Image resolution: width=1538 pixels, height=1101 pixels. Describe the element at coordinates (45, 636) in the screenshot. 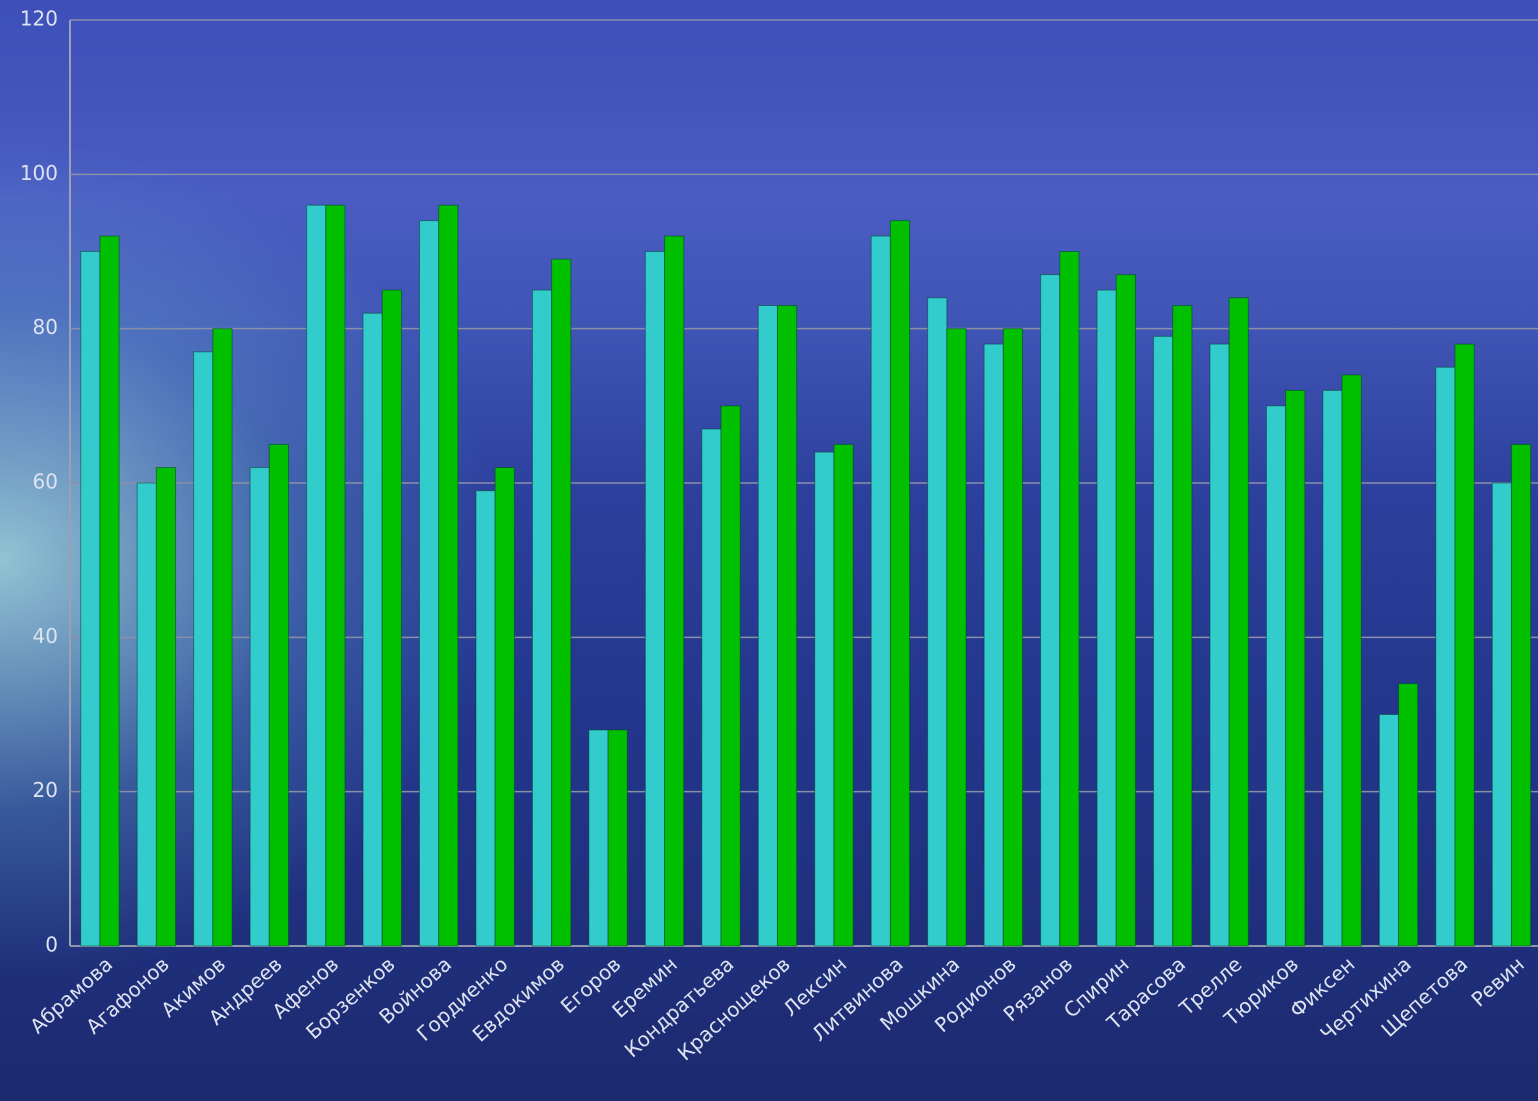

I see `y-tick-label: 40` at that location.